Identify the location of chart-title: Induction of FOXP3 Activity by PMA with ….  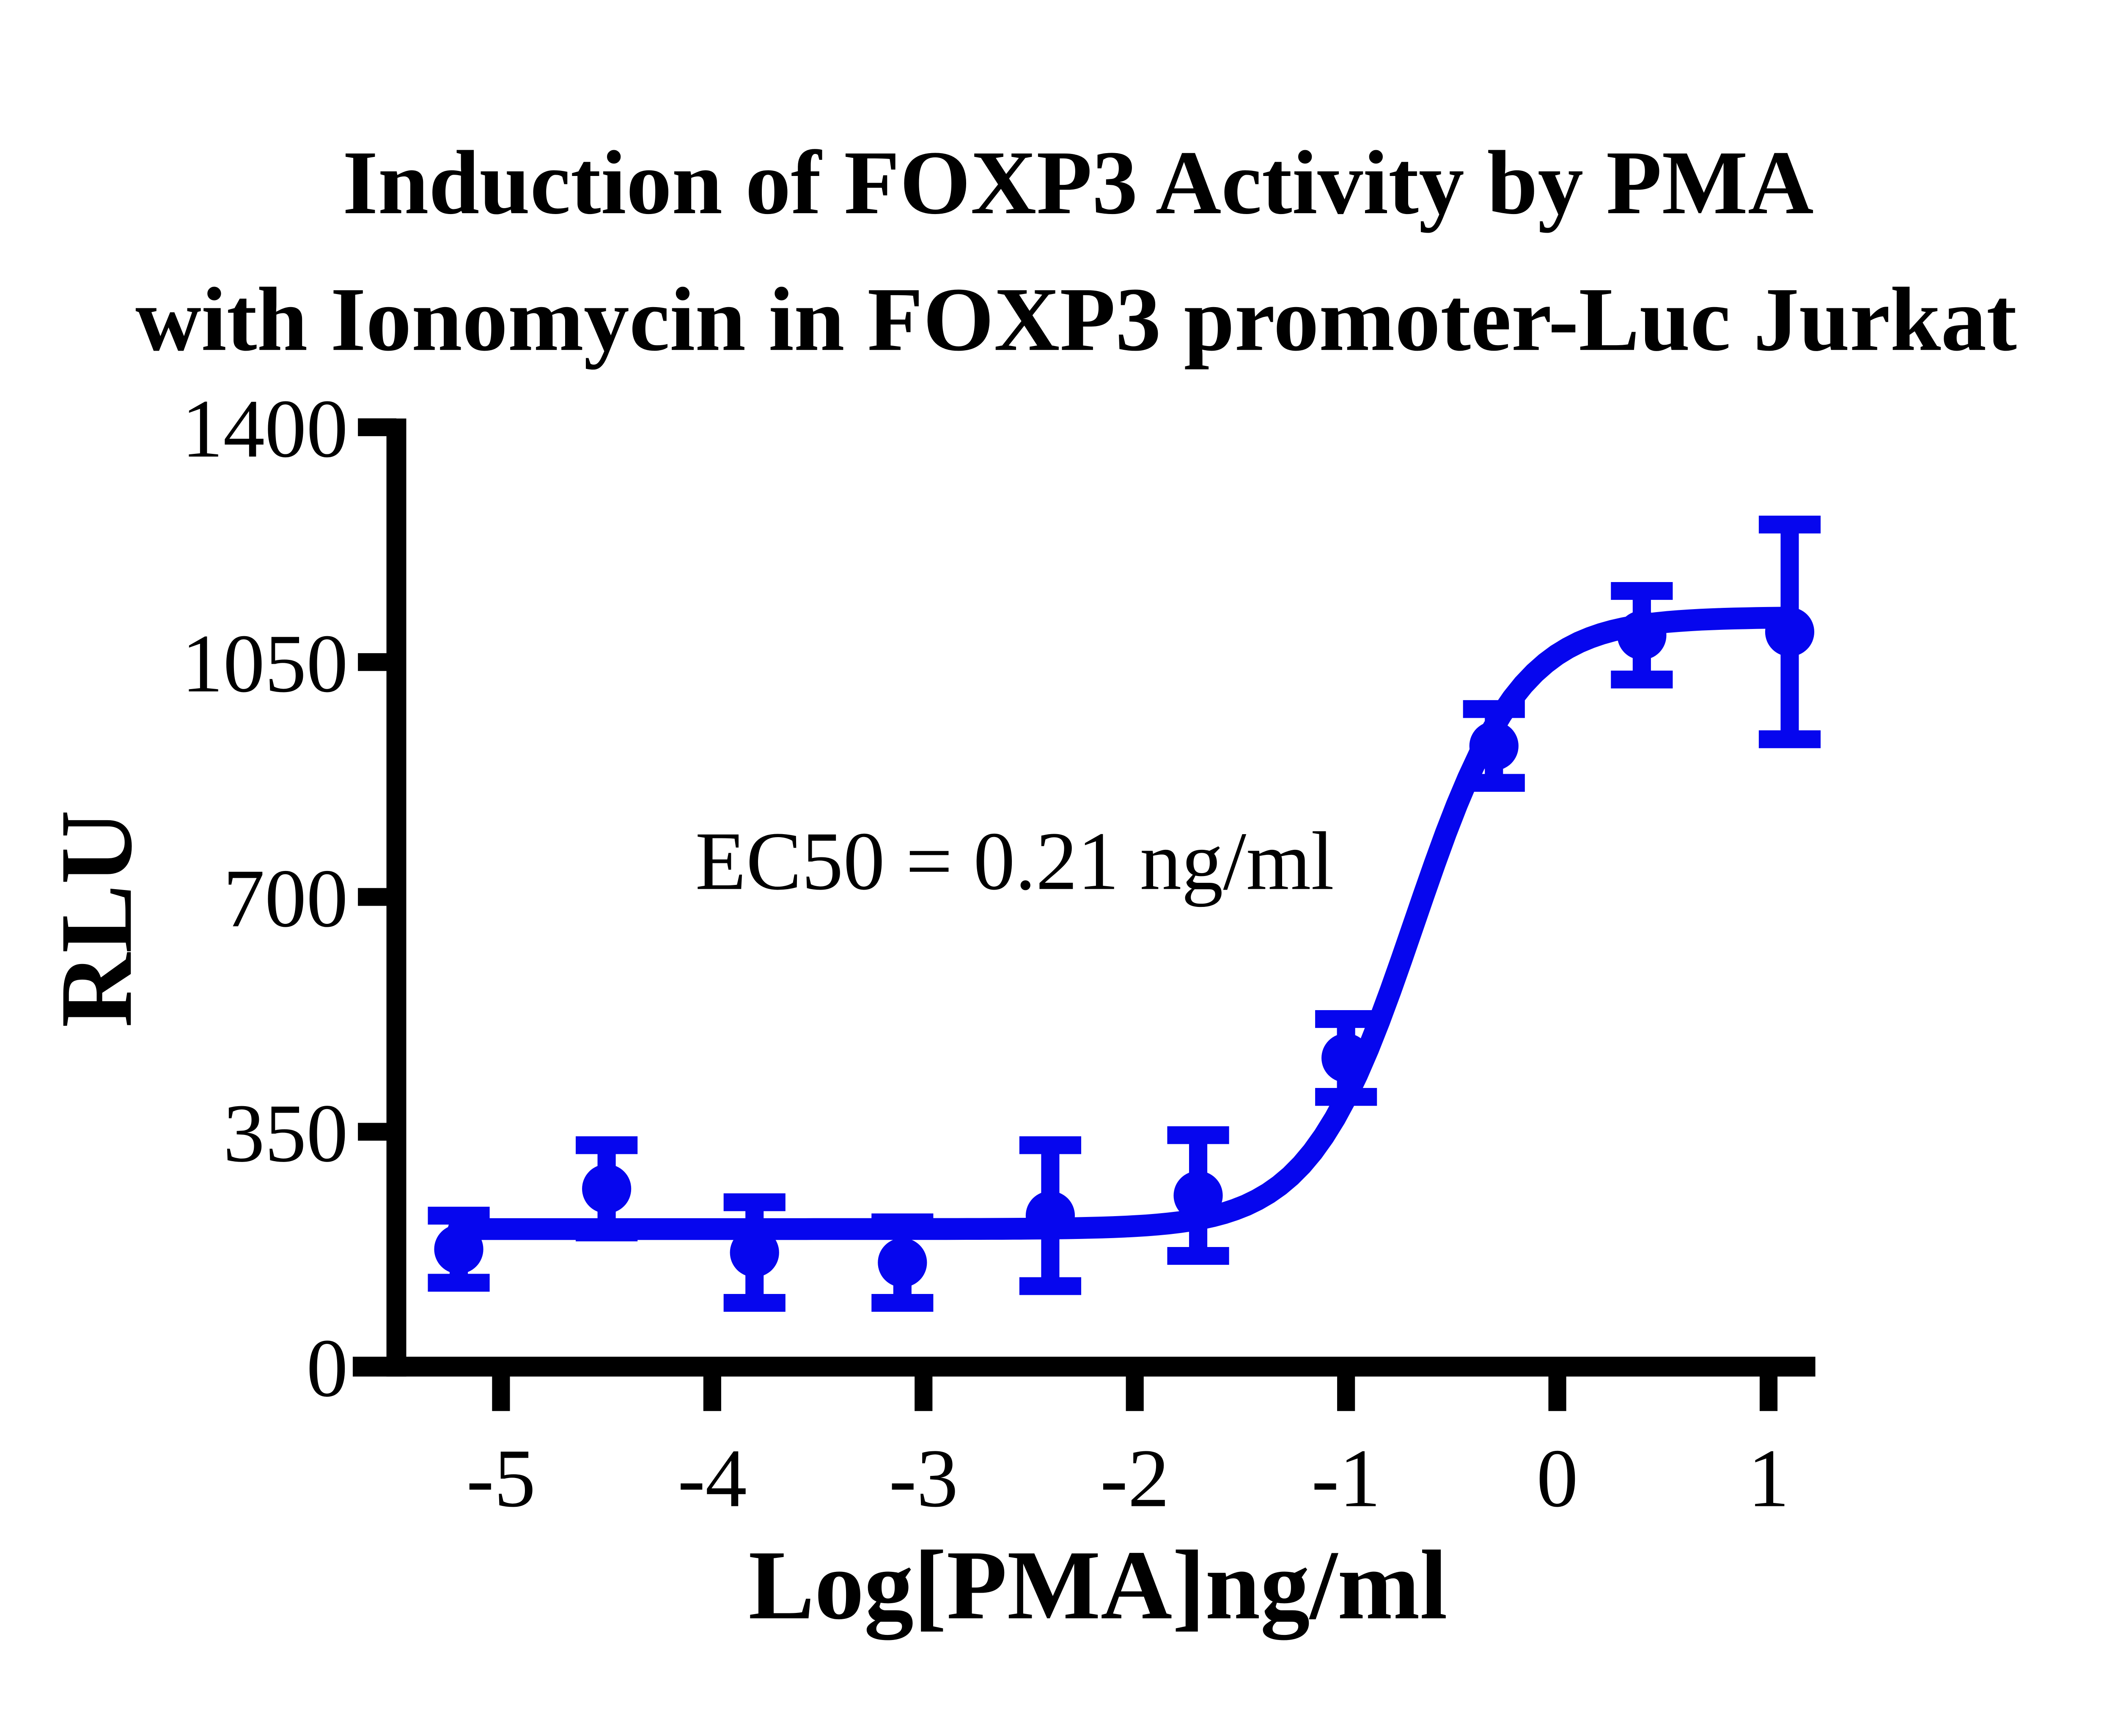
(1076, 251).